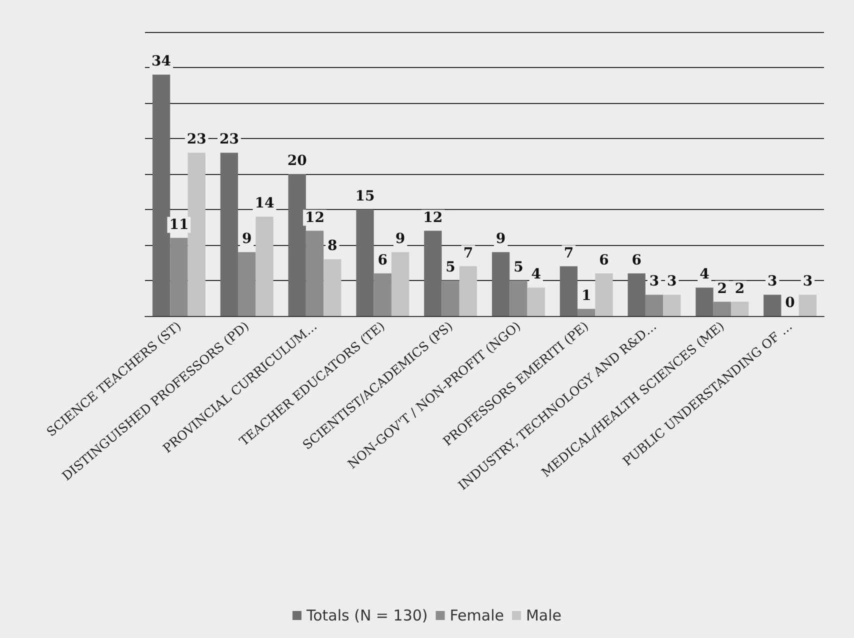 Image resolution: width=854 pixels, height=638 pixels. Describe the element at coordinates (162, 62) in the screenshot. I see `data-label: 34` at that location.